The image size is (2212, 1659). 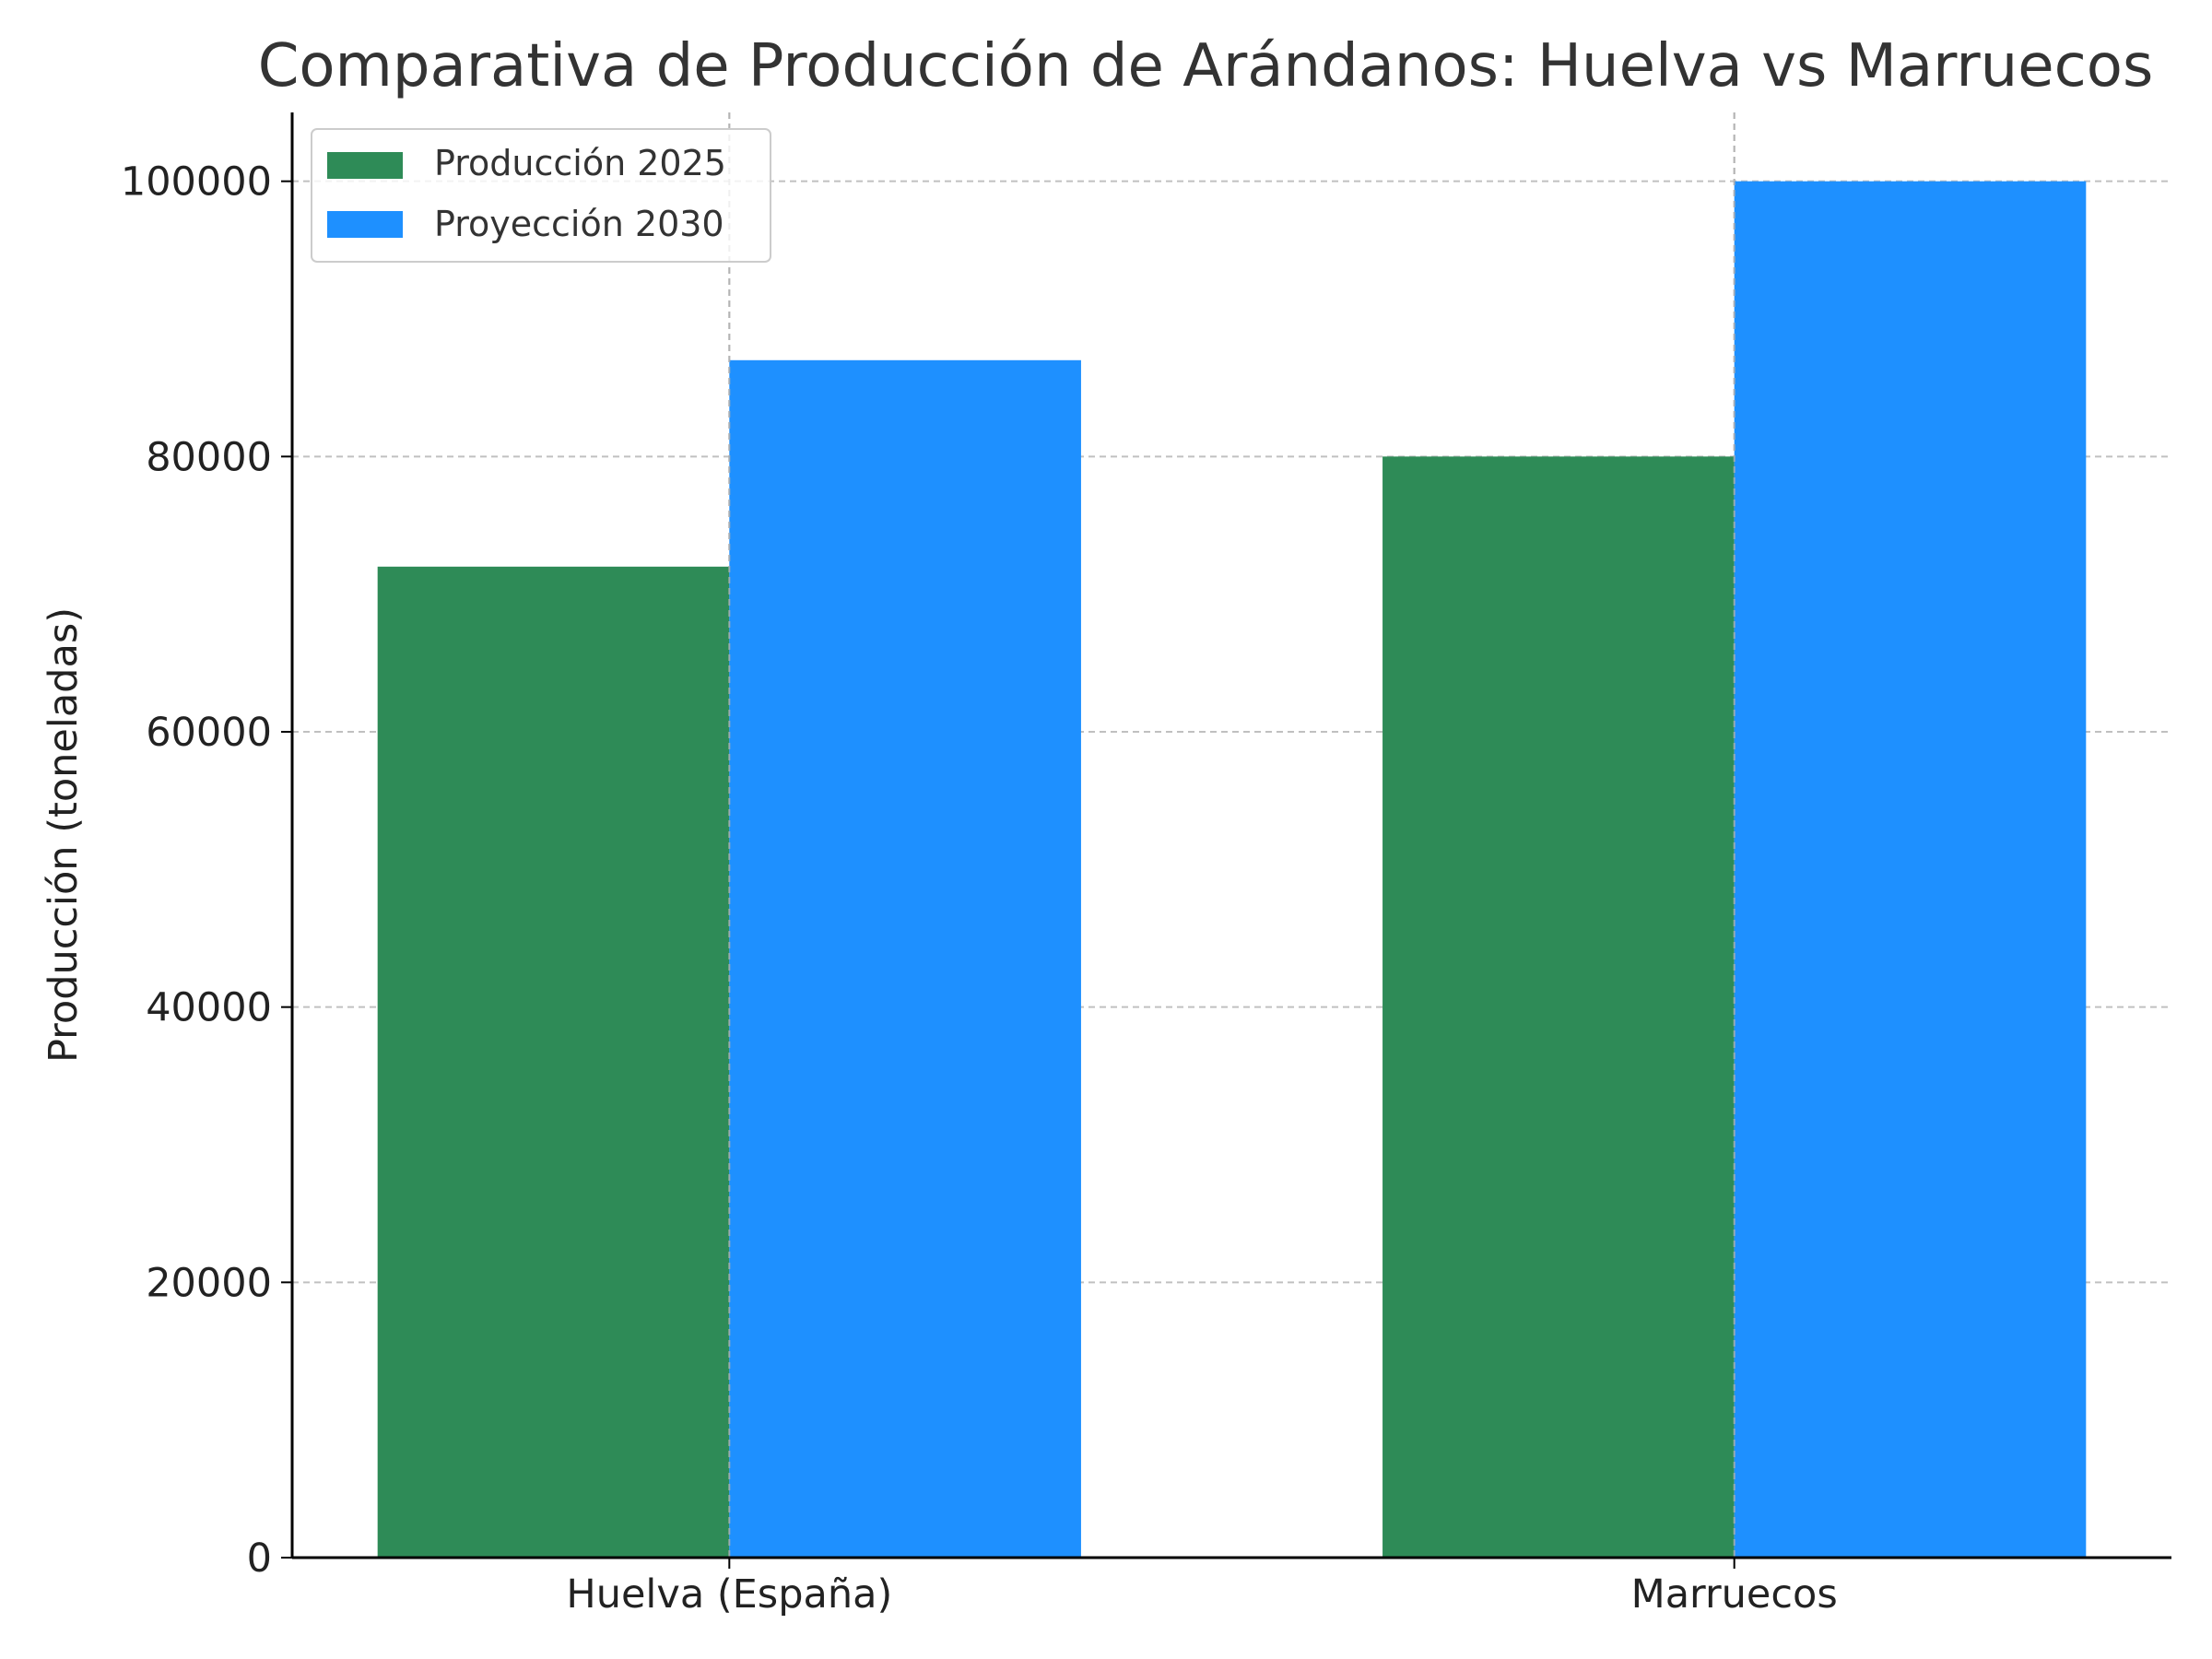 What do you see at coordinates (365, 224) in the screenshot?
I see `legend-swatch-proyeccion-2030` at bounding box center [365, 224].